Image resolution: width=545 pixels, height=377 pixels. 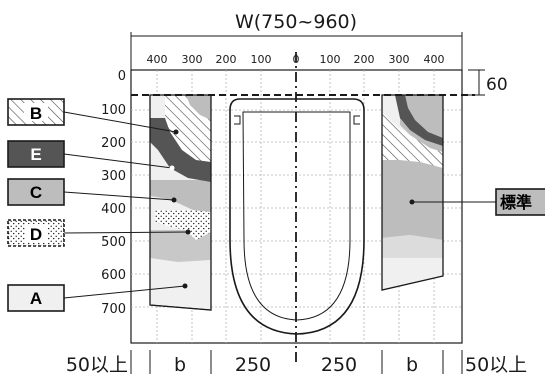 I want to click on zone-d-region, so click(x=183, y=225).